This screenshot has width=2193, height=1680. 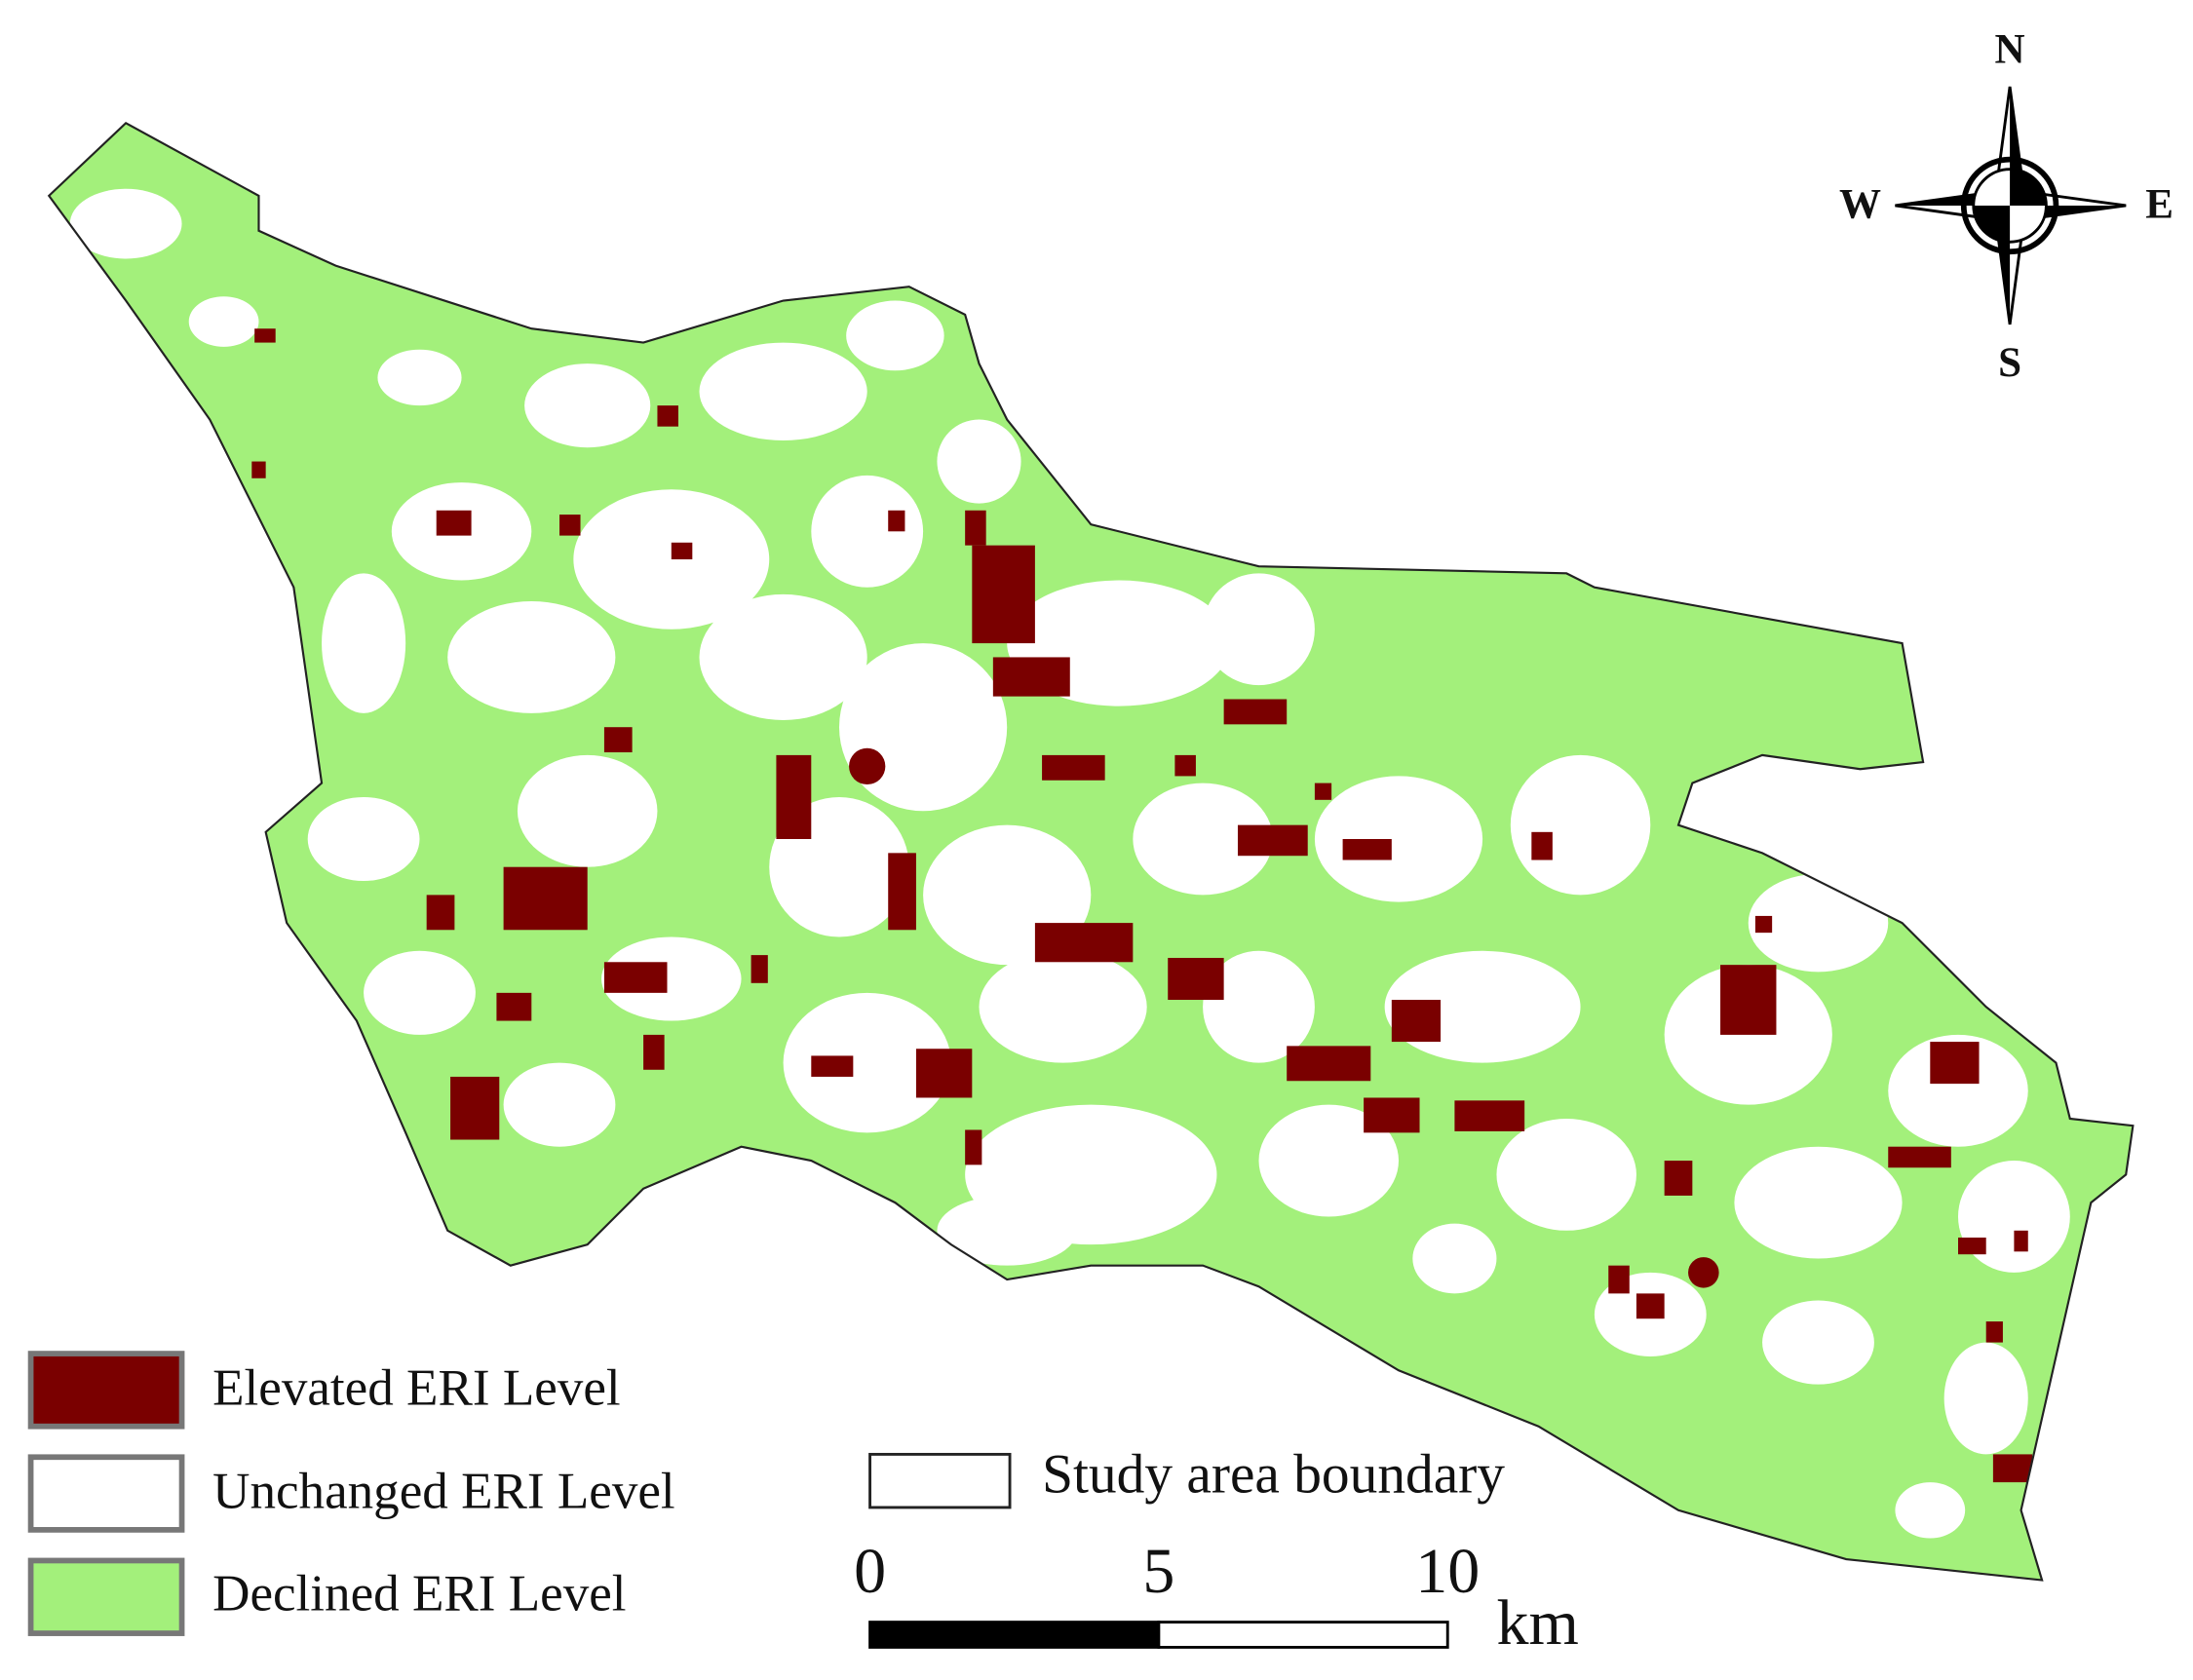 What do you see at coordinates (443, 1492) in the screenshot?
I see `legend-label: Unchanged ERI Level` at bounding box center [443, 1492].